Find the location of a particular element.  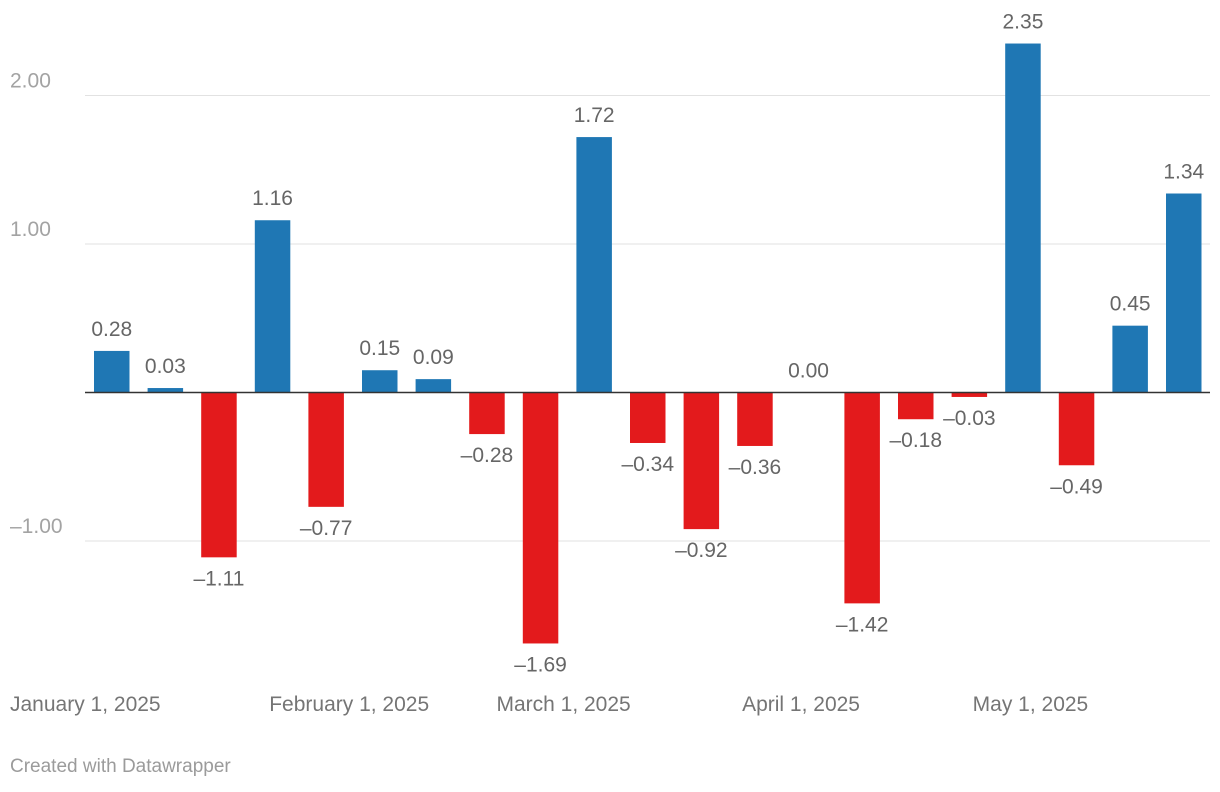

x-tick-label: January 1, 2025 is located at coordinates (85, 704).